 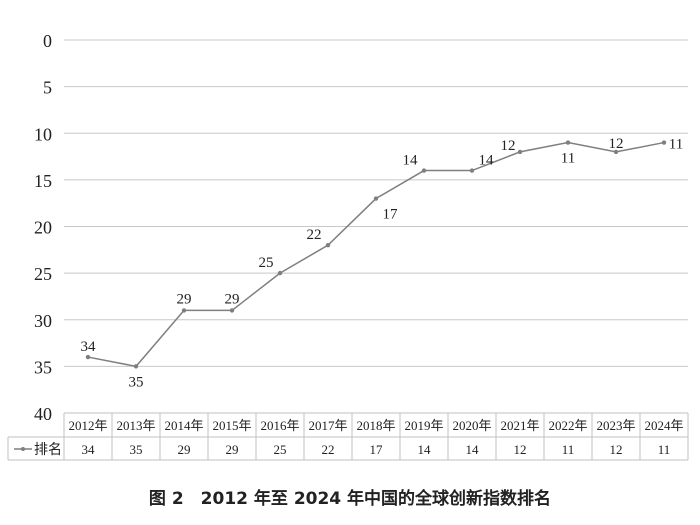 What do you see at coordinates (519, 425) in the screenshot?
I see `x-category-label: 2021年` at bounding box center [519, 425].